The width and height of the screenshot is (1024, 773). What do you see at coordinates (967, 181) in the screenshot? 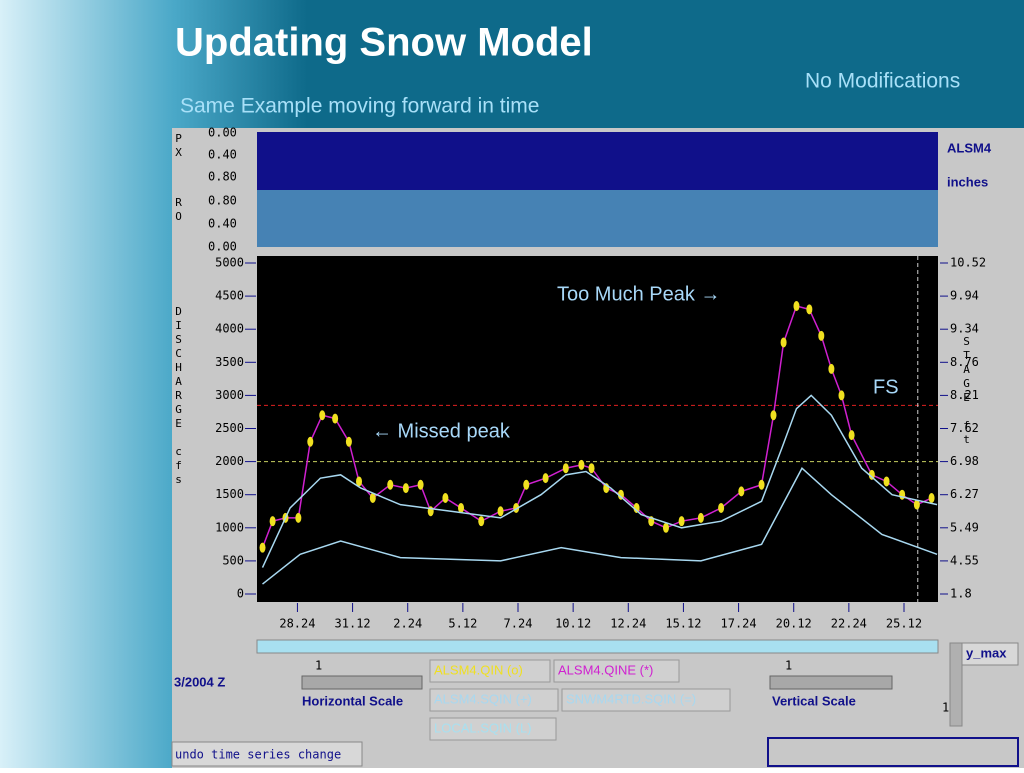
I see `units: inches` at bounding box center [967, 181].